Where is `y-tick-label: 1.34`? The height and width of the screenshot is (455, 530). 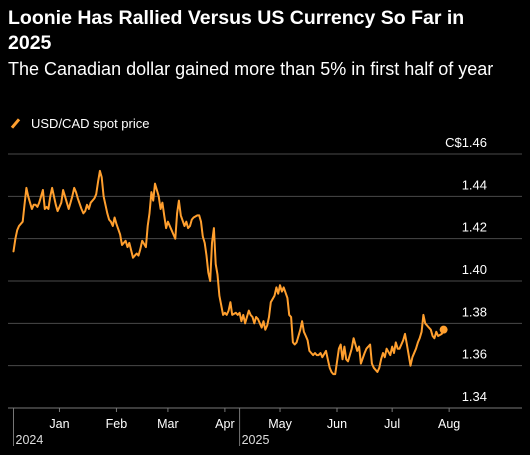 y-tick-label: 1.34 is located at coordinates (474, 396).